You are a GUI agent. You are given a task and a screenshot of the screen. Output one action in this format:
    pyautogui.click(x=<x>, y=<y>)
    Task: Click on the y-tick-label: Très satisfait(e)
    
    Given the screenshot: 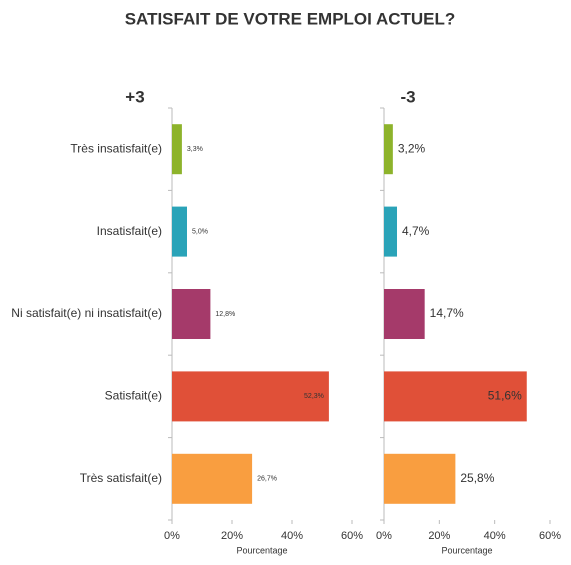 What is the action you would take?
    pyautogui.click(x=121, y=478)
    